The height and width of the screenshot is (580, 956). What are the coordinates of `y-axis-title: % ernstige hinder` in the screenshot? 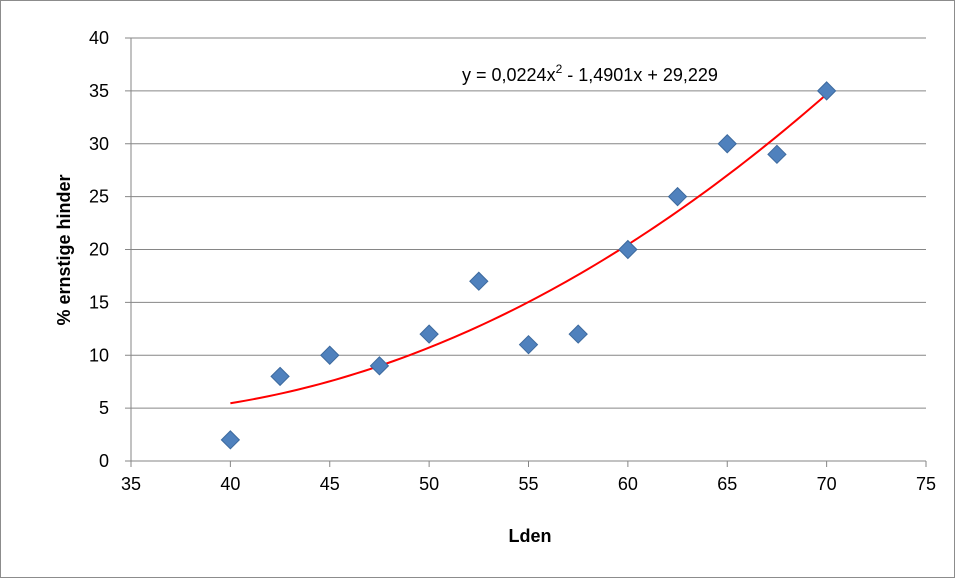 It's located at (64, 249).